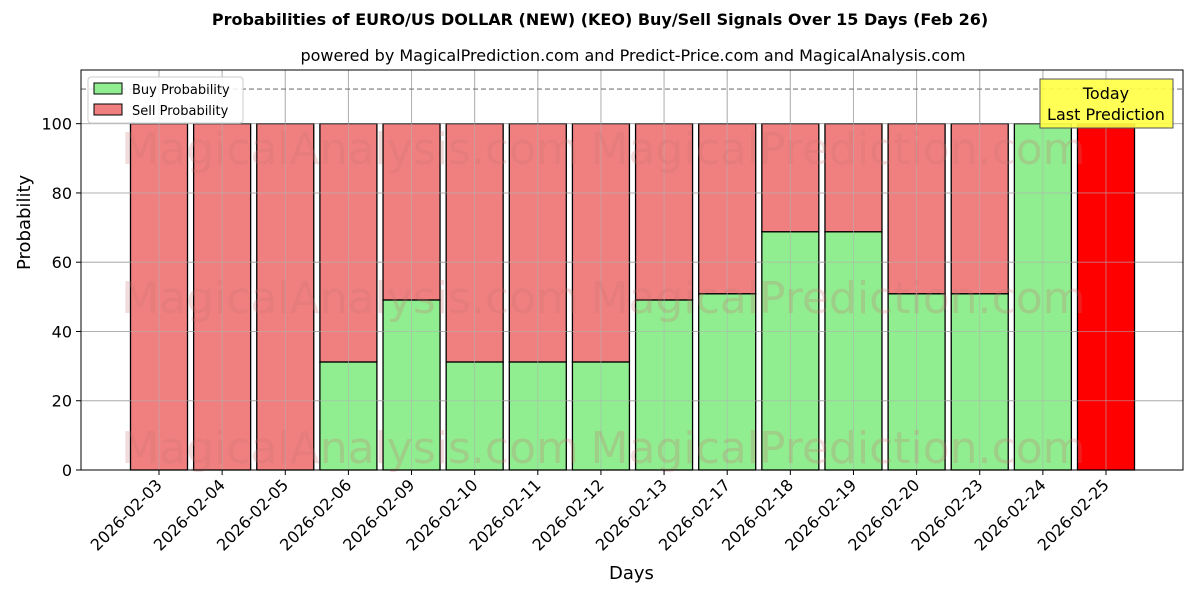 Image resolution: width=1200 pixels, height=600 pixels. What do you see at coordinates (180, 111) in the screenshot?
I see `legend-sell-label: Sell Probability` at bounding box center [180, 111].